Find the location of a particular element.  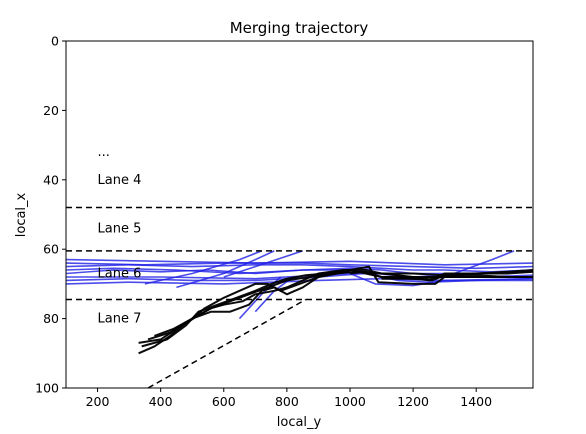

y-tick-label-0: 0 is located at coordinates (55, 41).